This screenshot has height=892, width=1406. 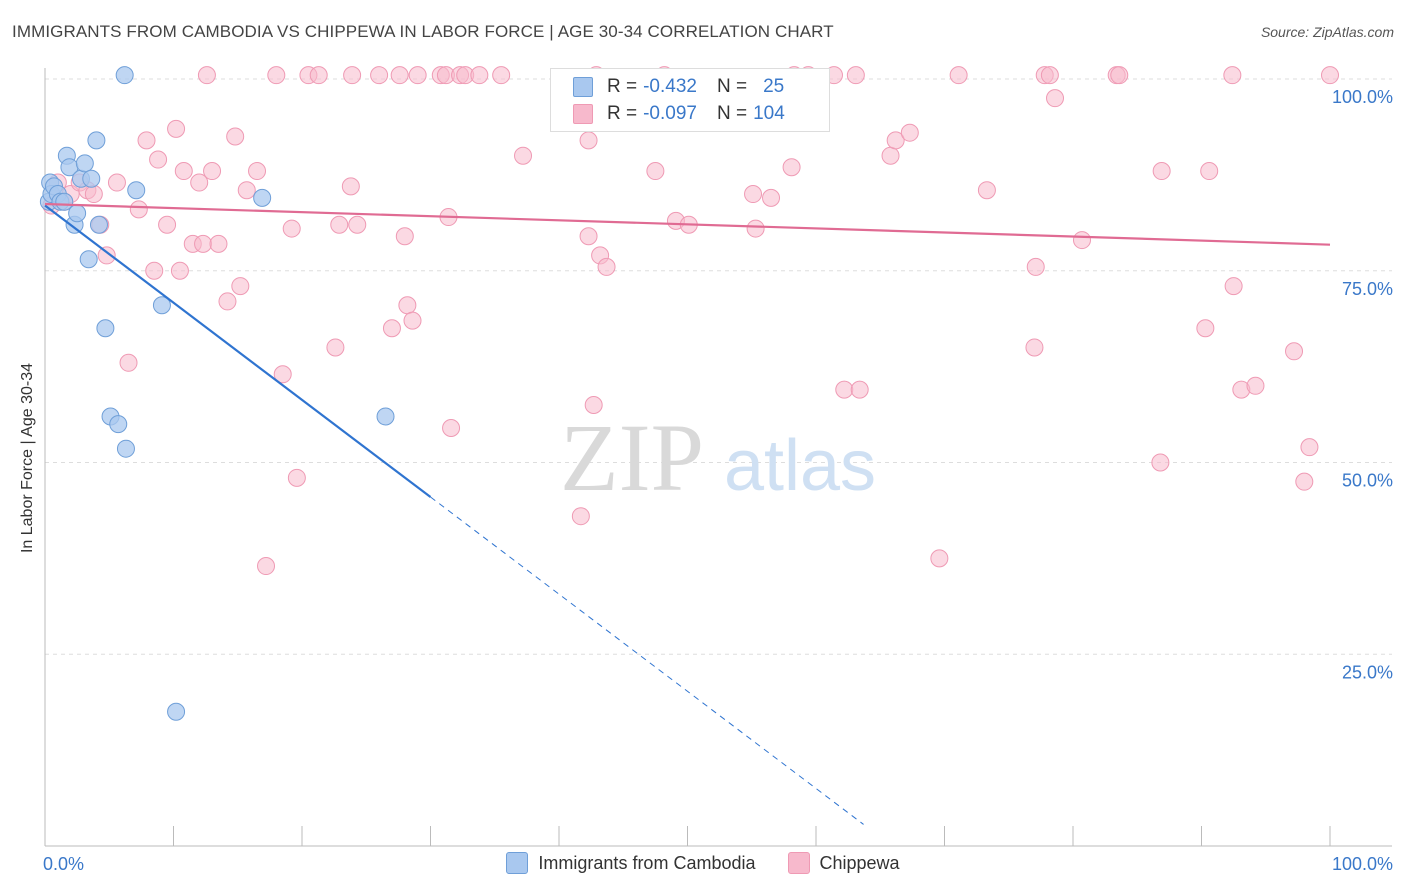 I want to click on x-tick-label: 0.0%, so click(x=63, y=864).